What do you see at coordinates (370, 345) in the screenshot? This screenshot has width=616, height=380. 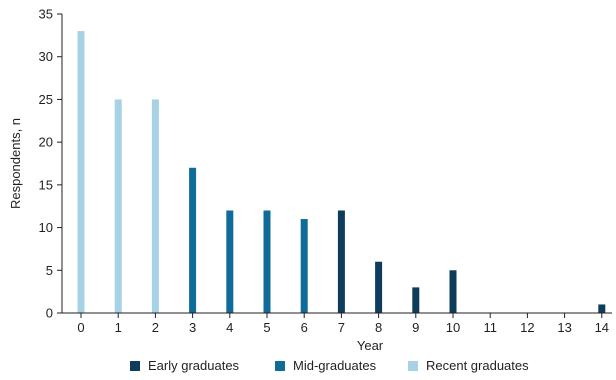 I see `x-axis-title: Year` at bounding box center [370, 345].